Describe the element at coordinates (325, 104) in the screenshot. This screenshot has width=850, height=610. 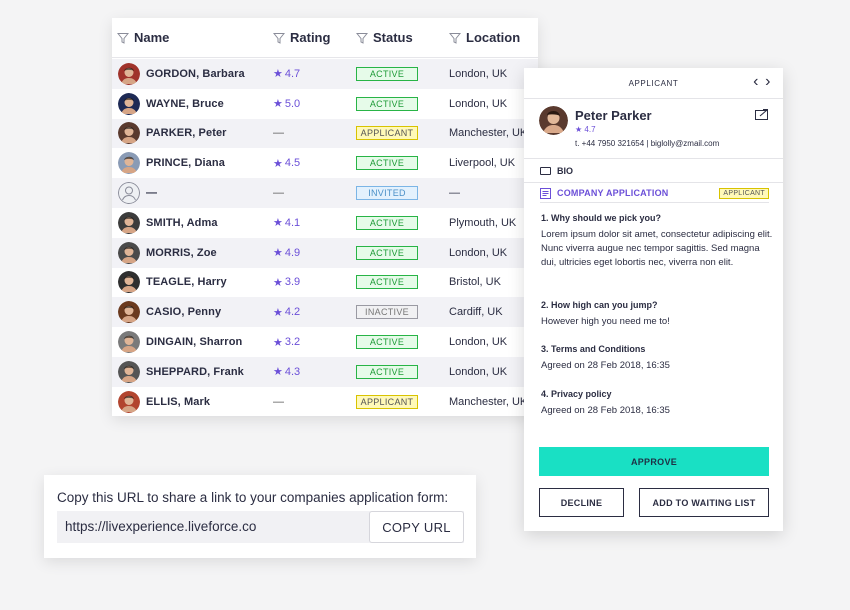
I see `table-row: WAYNE, Bruce ★ 5.0 ACTIVE London, UK` at that location.